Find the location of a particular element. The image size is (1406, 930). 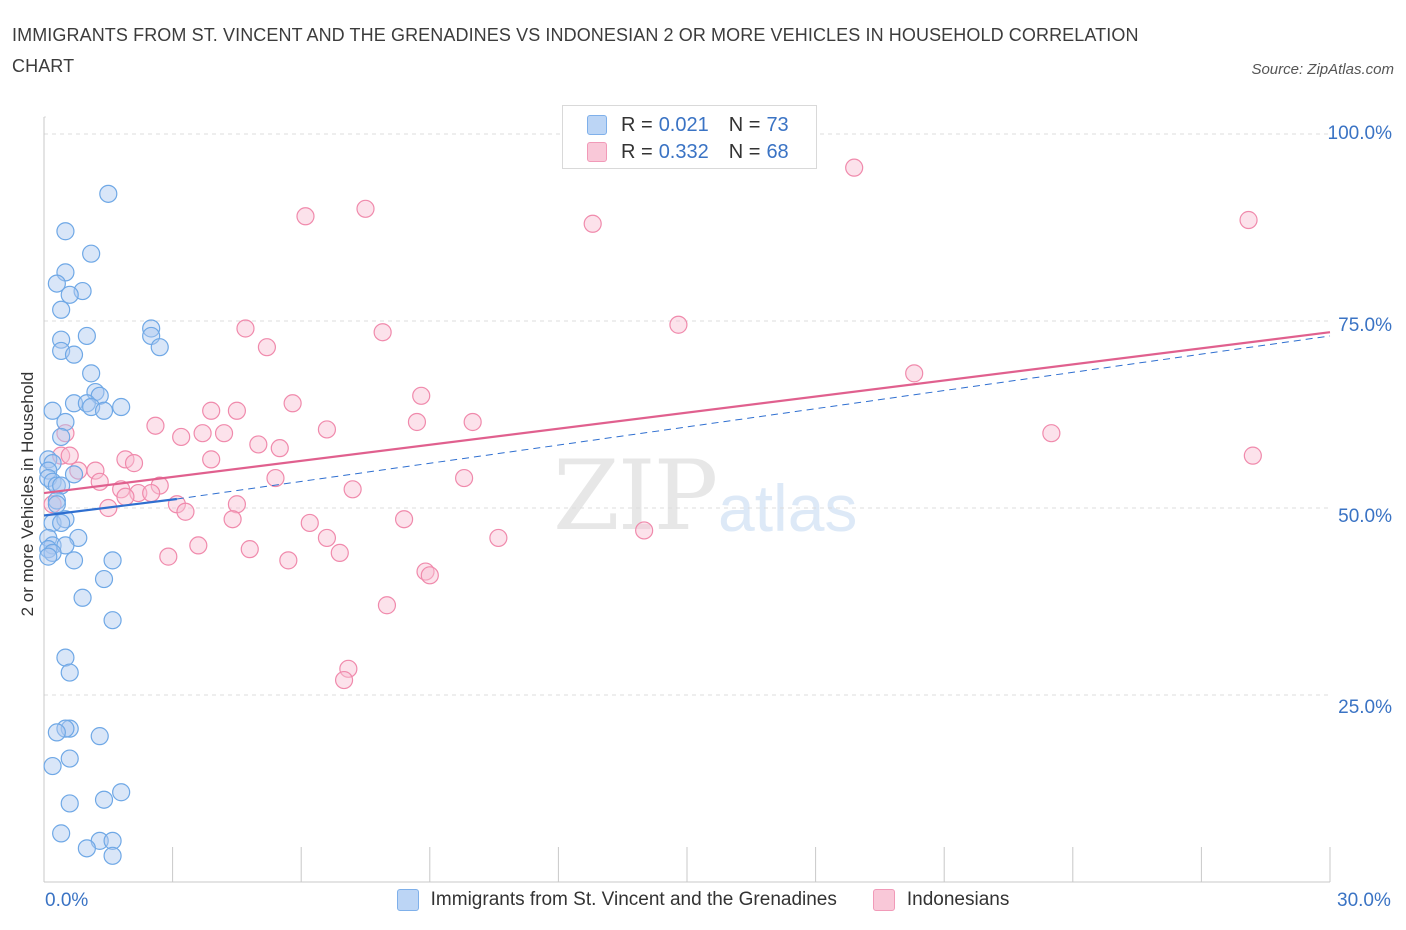

legend-r-value: 0.021 is located at coordinates (683, 124).